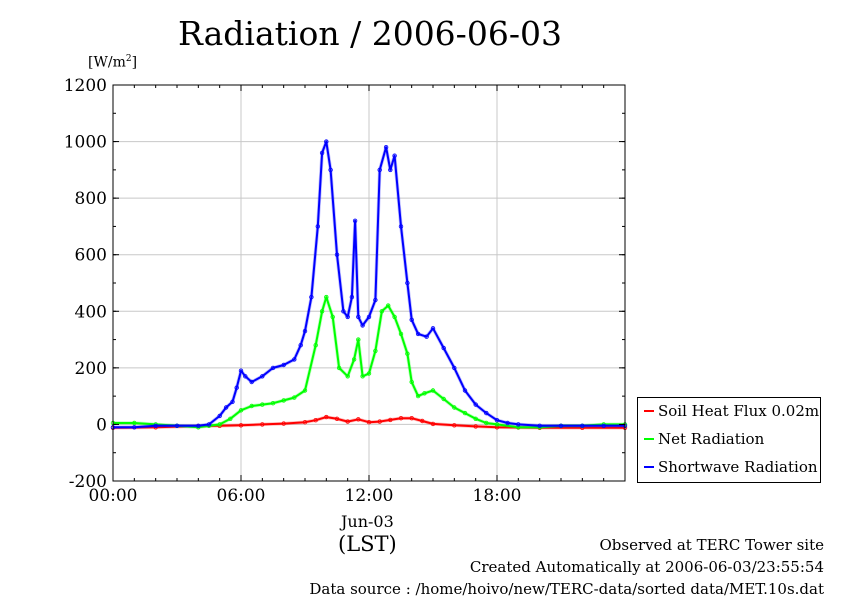 Image resolution: width=842 pixels, height=598 pixels. Describe the element at coordinates (649, 467) in the screenshot. I see `legend-swatch-shortwave` at that location.